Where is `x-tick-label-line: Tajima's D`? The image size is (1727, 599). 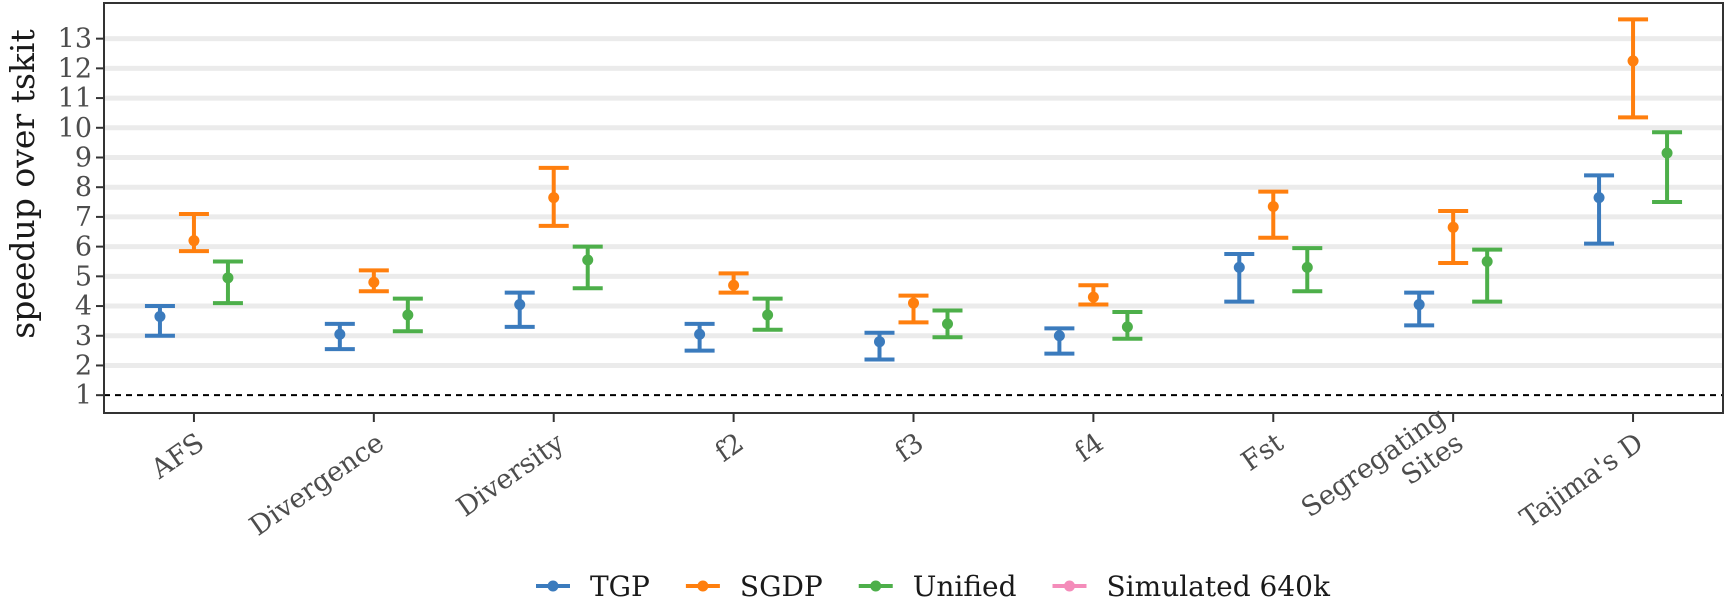 x-tick-label-line: Tajima's D is located at coordinates (1582, 480).